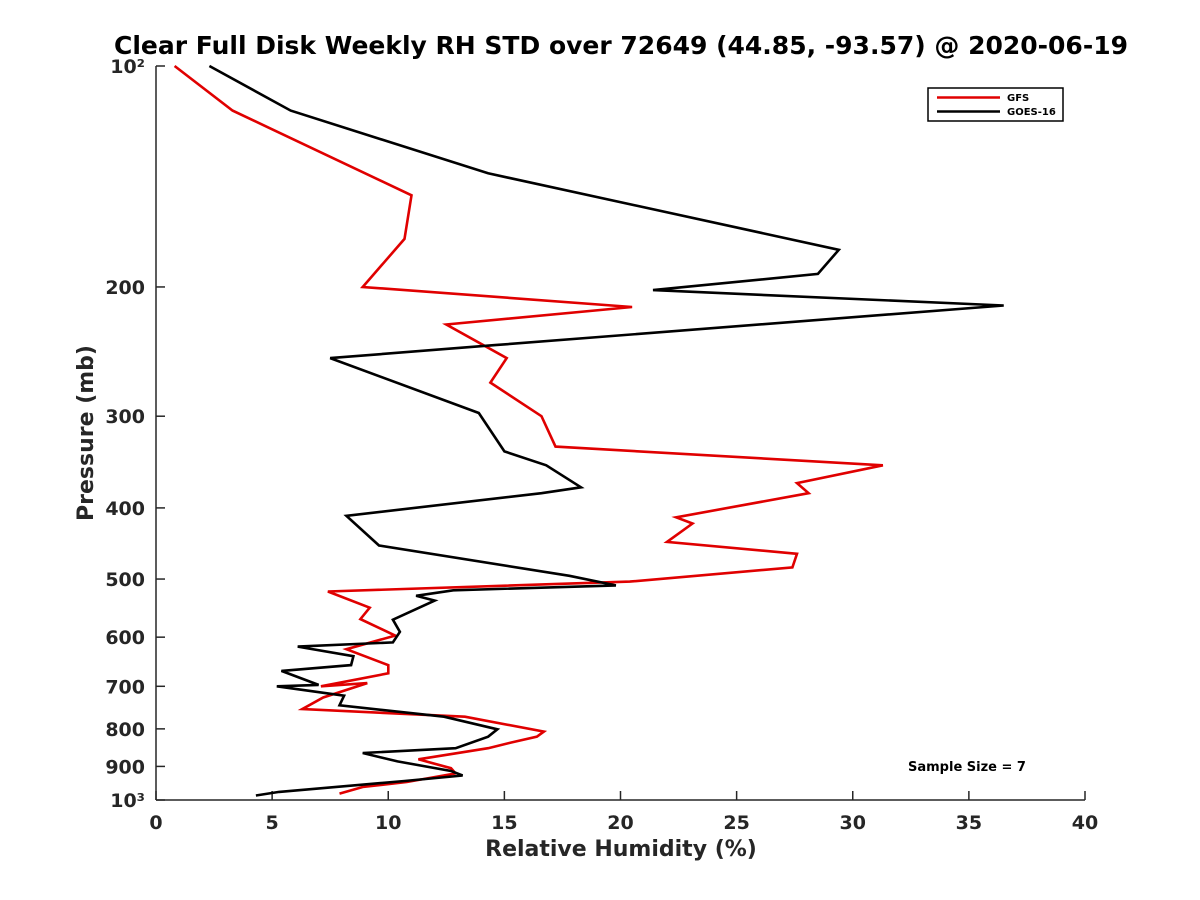 Image resolution: width=1200 pixels, height=900 pixels. What do you see at coordinates (125, 580) in the screenshot?
I see `y-tick-label: 500` at bounding box center [125, 580].